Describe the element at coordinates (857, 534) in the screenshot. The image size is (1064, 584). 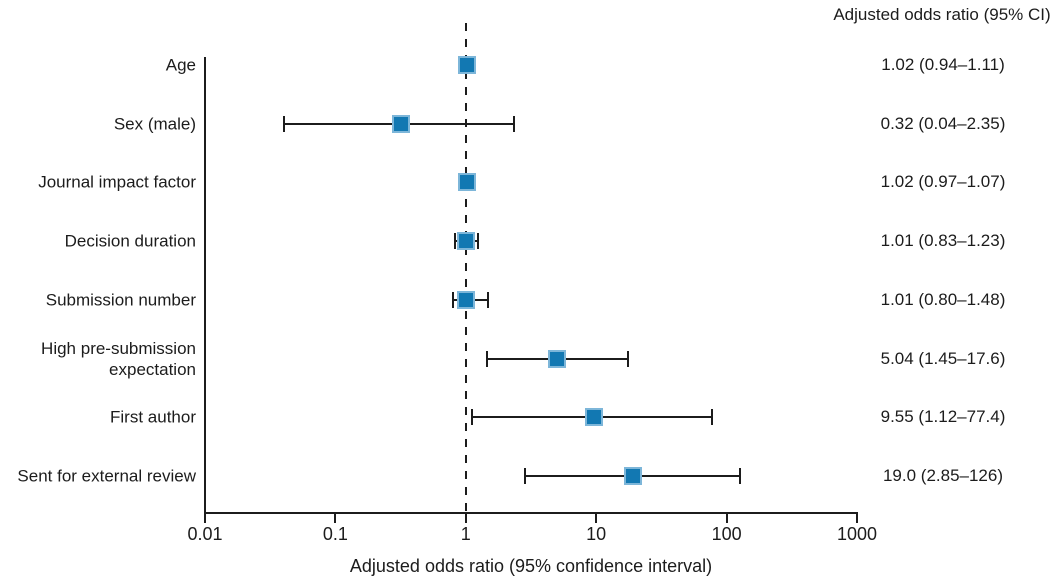
I see `x-tick-label: 1000` at that location.